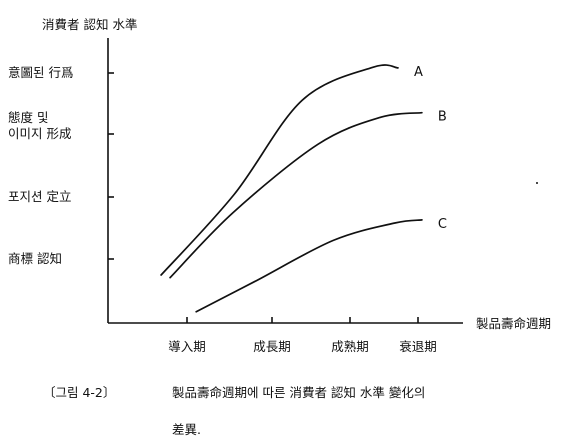  I want to click on x-stage-label: 衰退期, so click(418, 346).